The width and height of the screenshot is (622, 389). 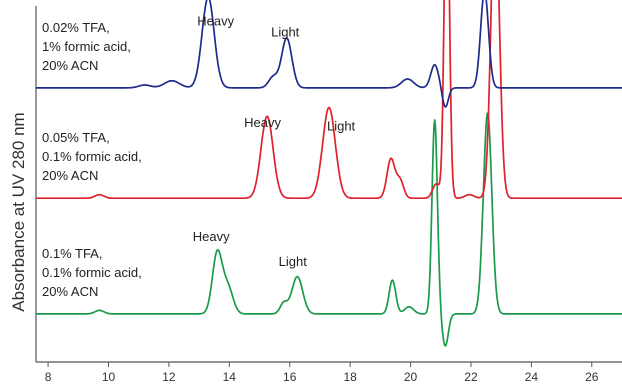 I want to click on x-axis-ticks: 8 10 12 14 16 18 20 22 24 26, so click(x=322, y=373).